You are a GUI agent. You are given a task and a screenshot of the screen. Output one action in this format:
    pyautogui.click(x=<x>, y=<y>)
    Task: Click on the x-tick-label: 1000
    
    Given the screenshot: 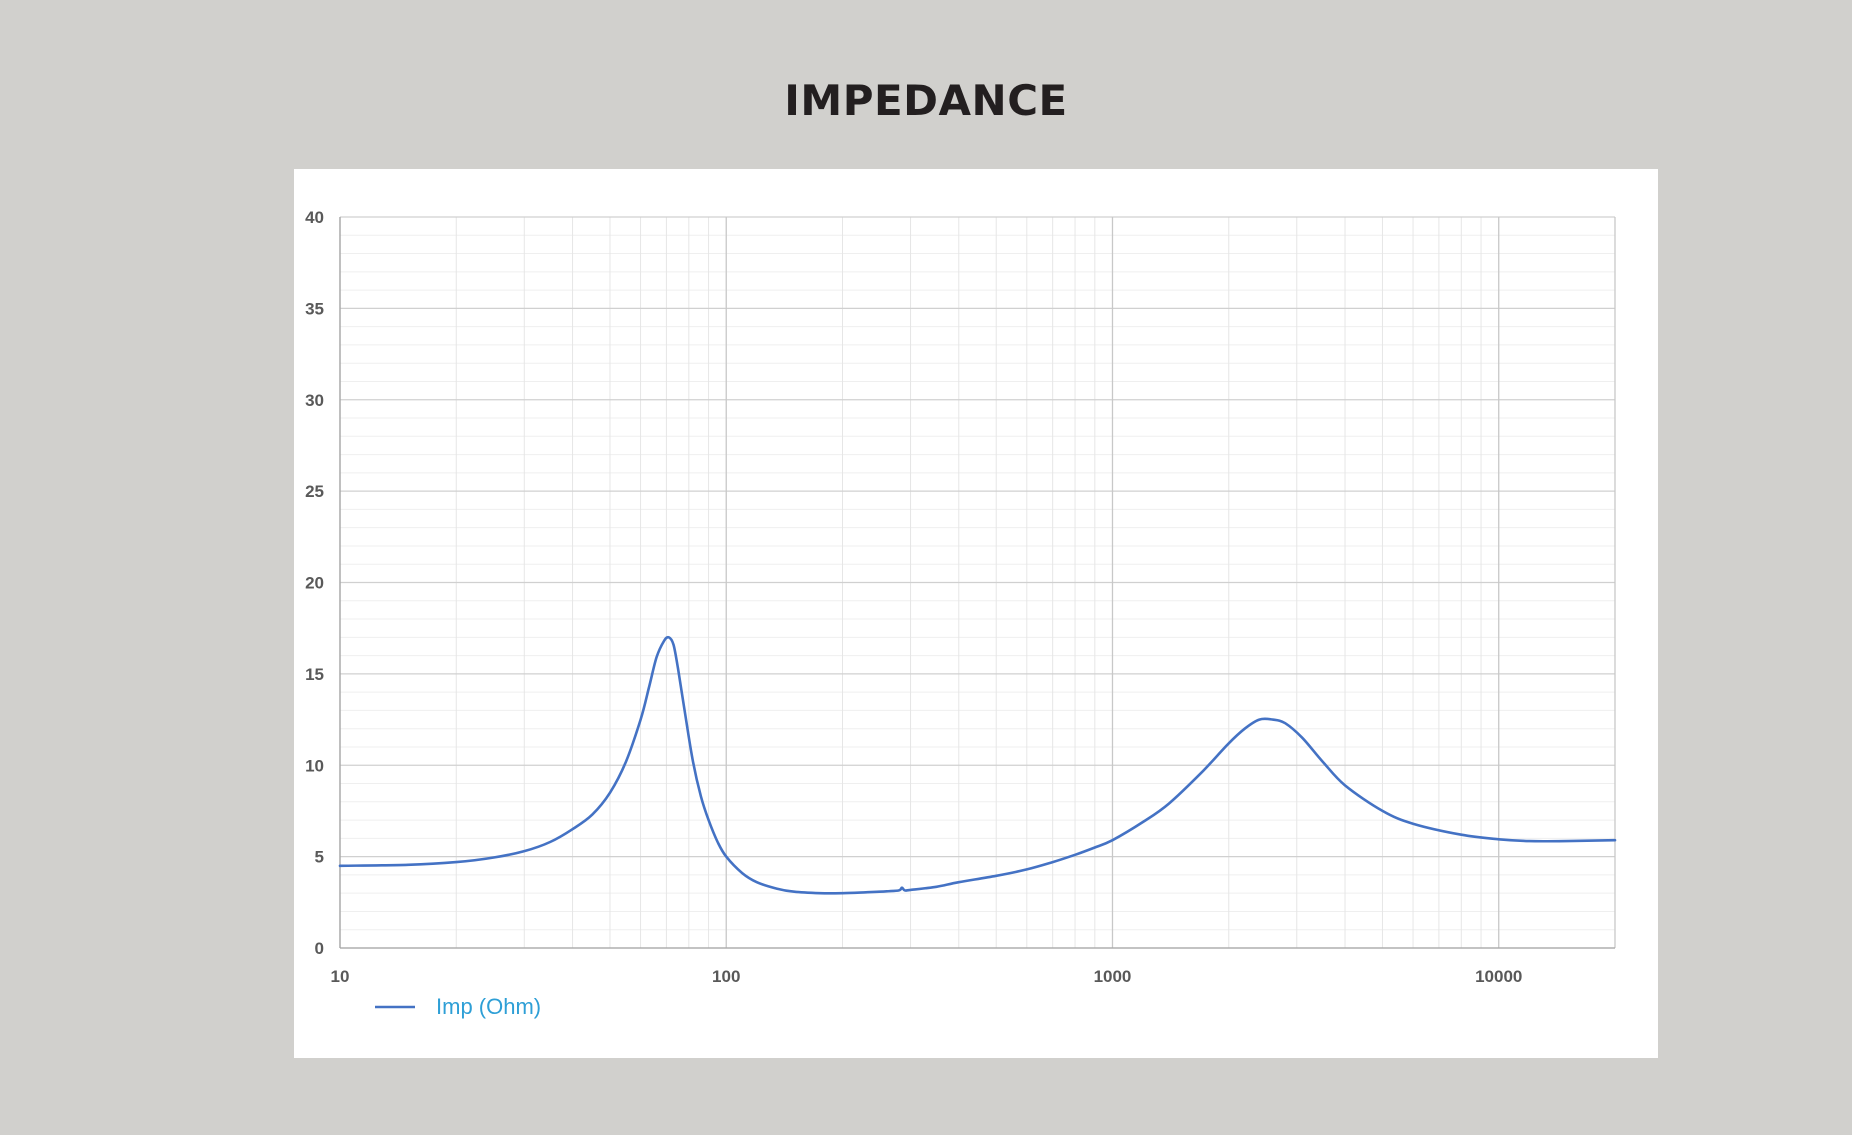 What is the action you would take?
    pyautogui.click(x=1113, y=976)
    